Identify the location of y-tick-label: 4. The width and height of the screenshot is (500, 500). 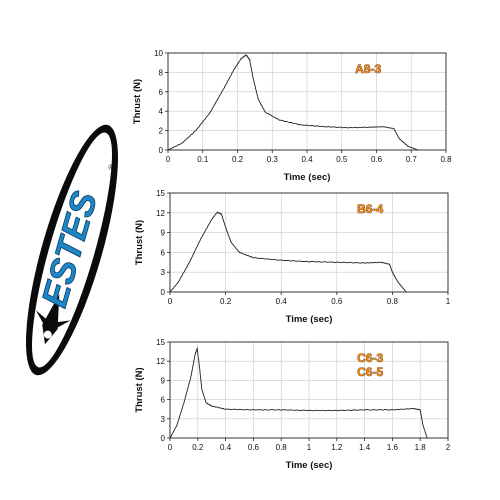
(161, 111).